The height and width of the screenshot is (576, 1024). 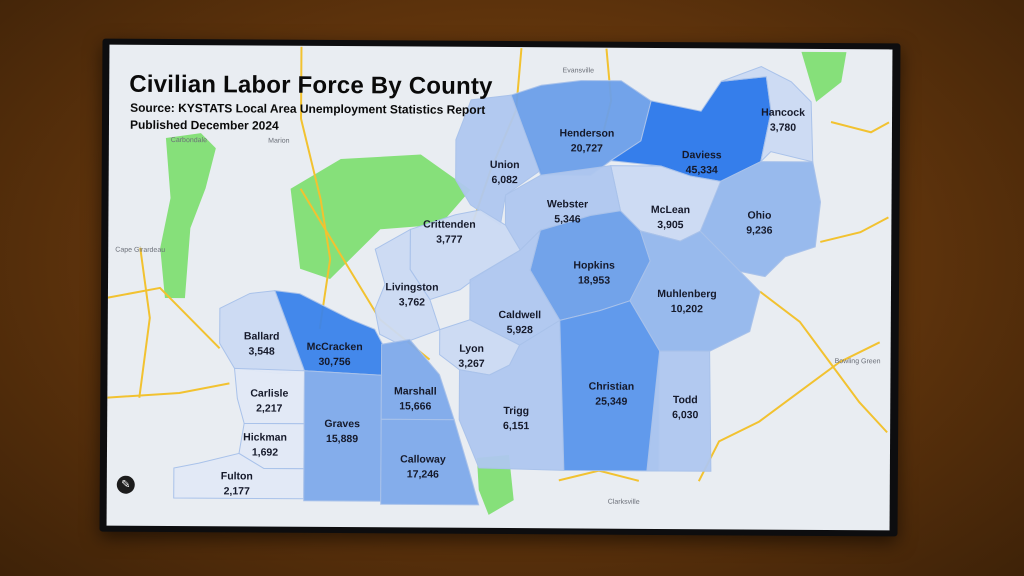 What do you see at coordinates (471, 349) in the screenshot?
I see `county-name-lyon: Lyon` at bounding box center [471, 349].